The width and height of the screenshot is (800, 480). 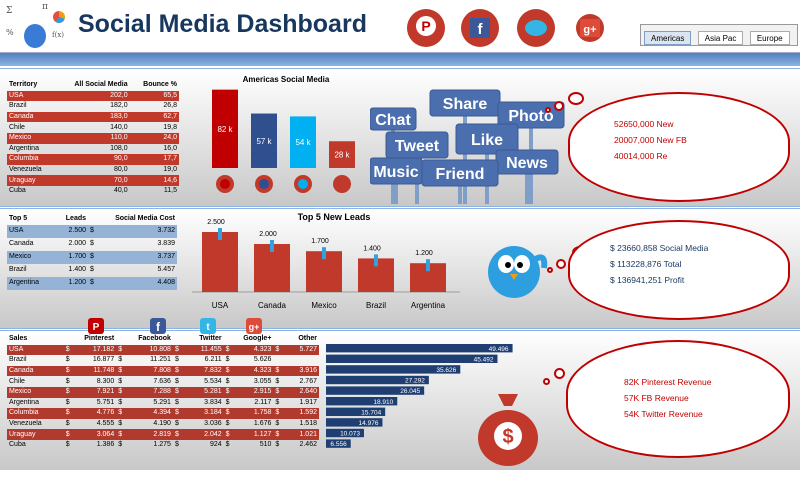 What do you see at coordinates (210, 339) in the screenshot?
I see `th-twitter: Twitter` at bounding box center [210, 339].